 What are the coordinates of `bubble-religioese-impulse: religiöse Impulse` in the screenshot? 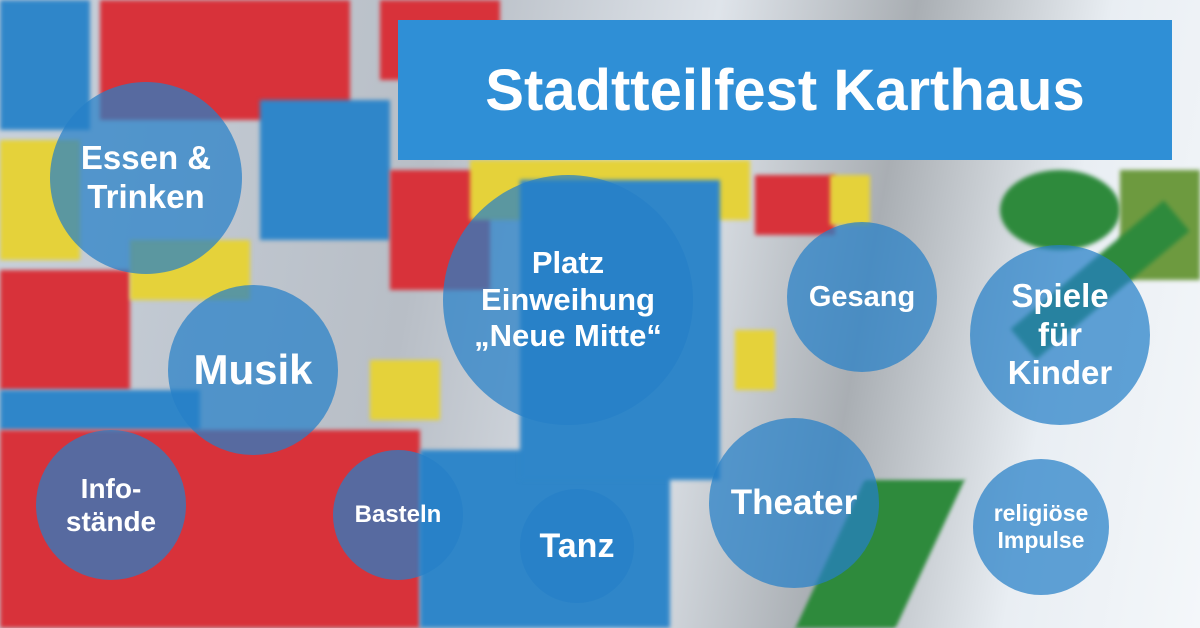 It's located at (1041, 527).